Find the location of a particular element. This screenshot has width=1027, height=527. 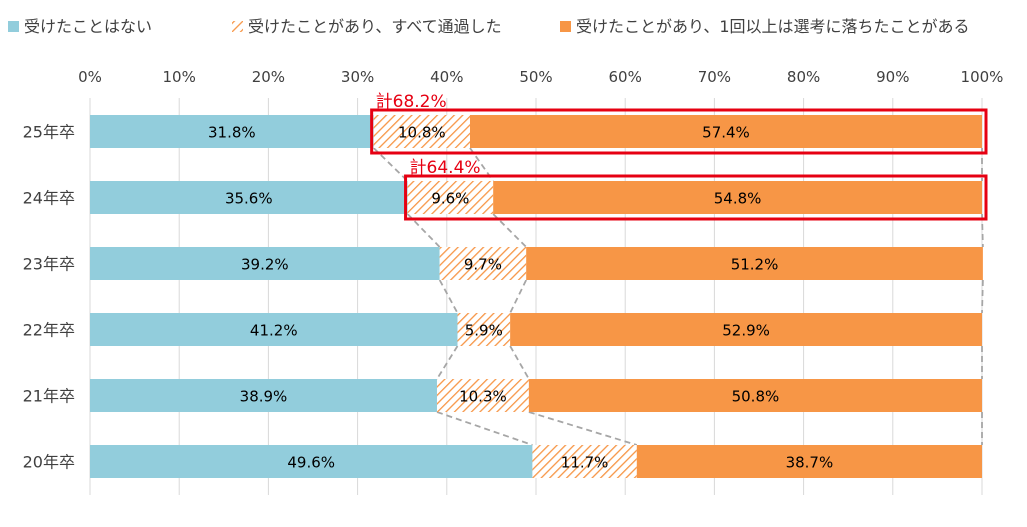

annotations: 計68.2% 計64.4% is located at coordinates (679, 156).